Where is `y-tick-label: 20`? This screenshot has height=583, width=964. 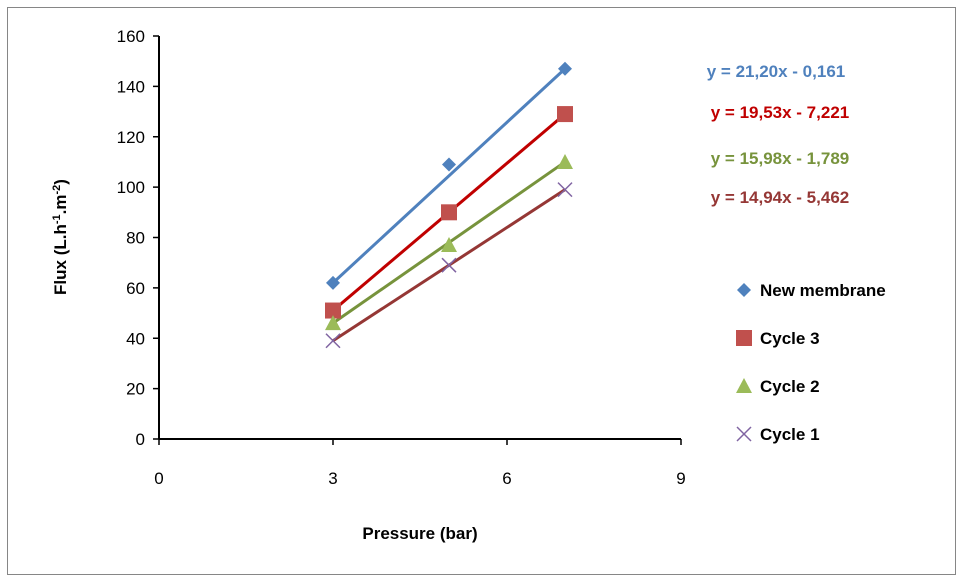 y-tick-label: 20 is located at coordinates (135, 389).